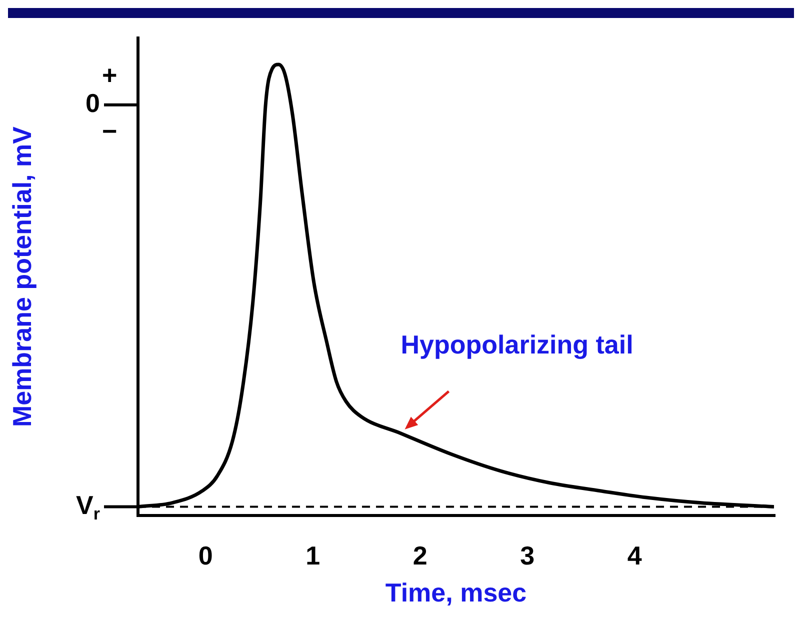 Image resolution: width=802 pixels, height=622 pixels. Describe the element at coordinates (21, 277) in the screenshot. I see `y-axis-title: Membrane potential, mV` at that location.